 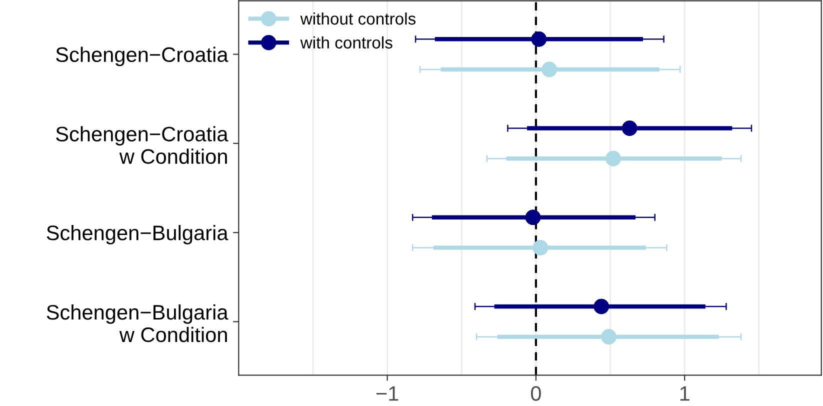 What do you see at coordinates (535, 393) in the screenshot?
I see `x-tick-label: 0` at bounding box center [535, 393].